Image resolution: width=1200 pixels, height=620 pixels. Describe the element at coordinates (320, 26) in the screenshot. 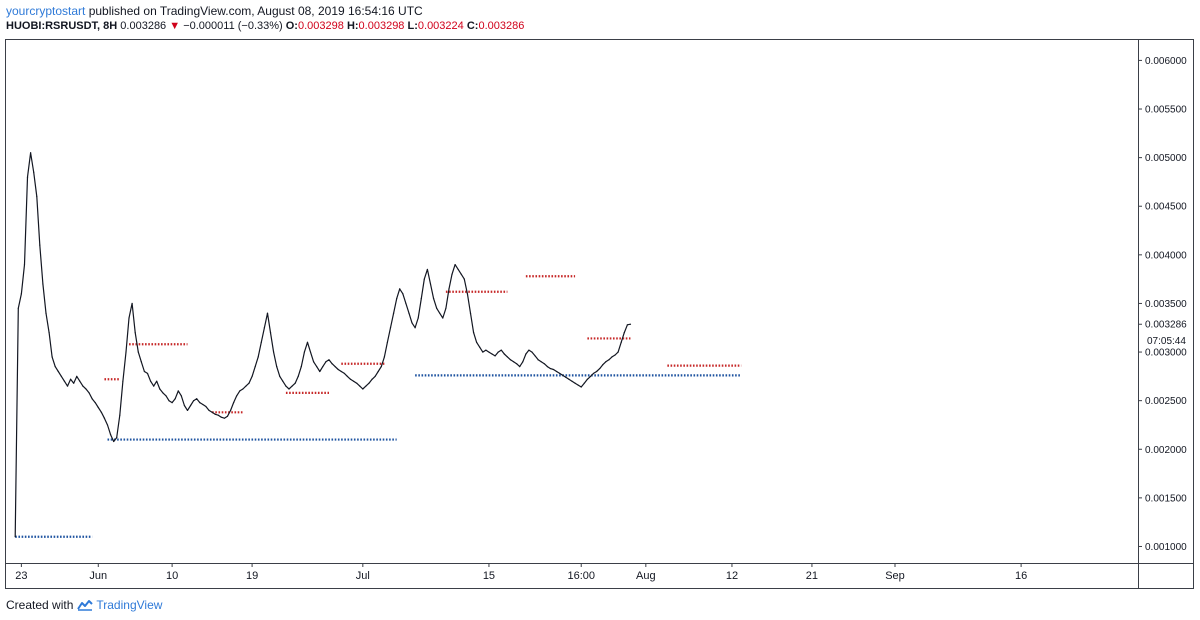

I see `open-value: 0.003298` at that location.